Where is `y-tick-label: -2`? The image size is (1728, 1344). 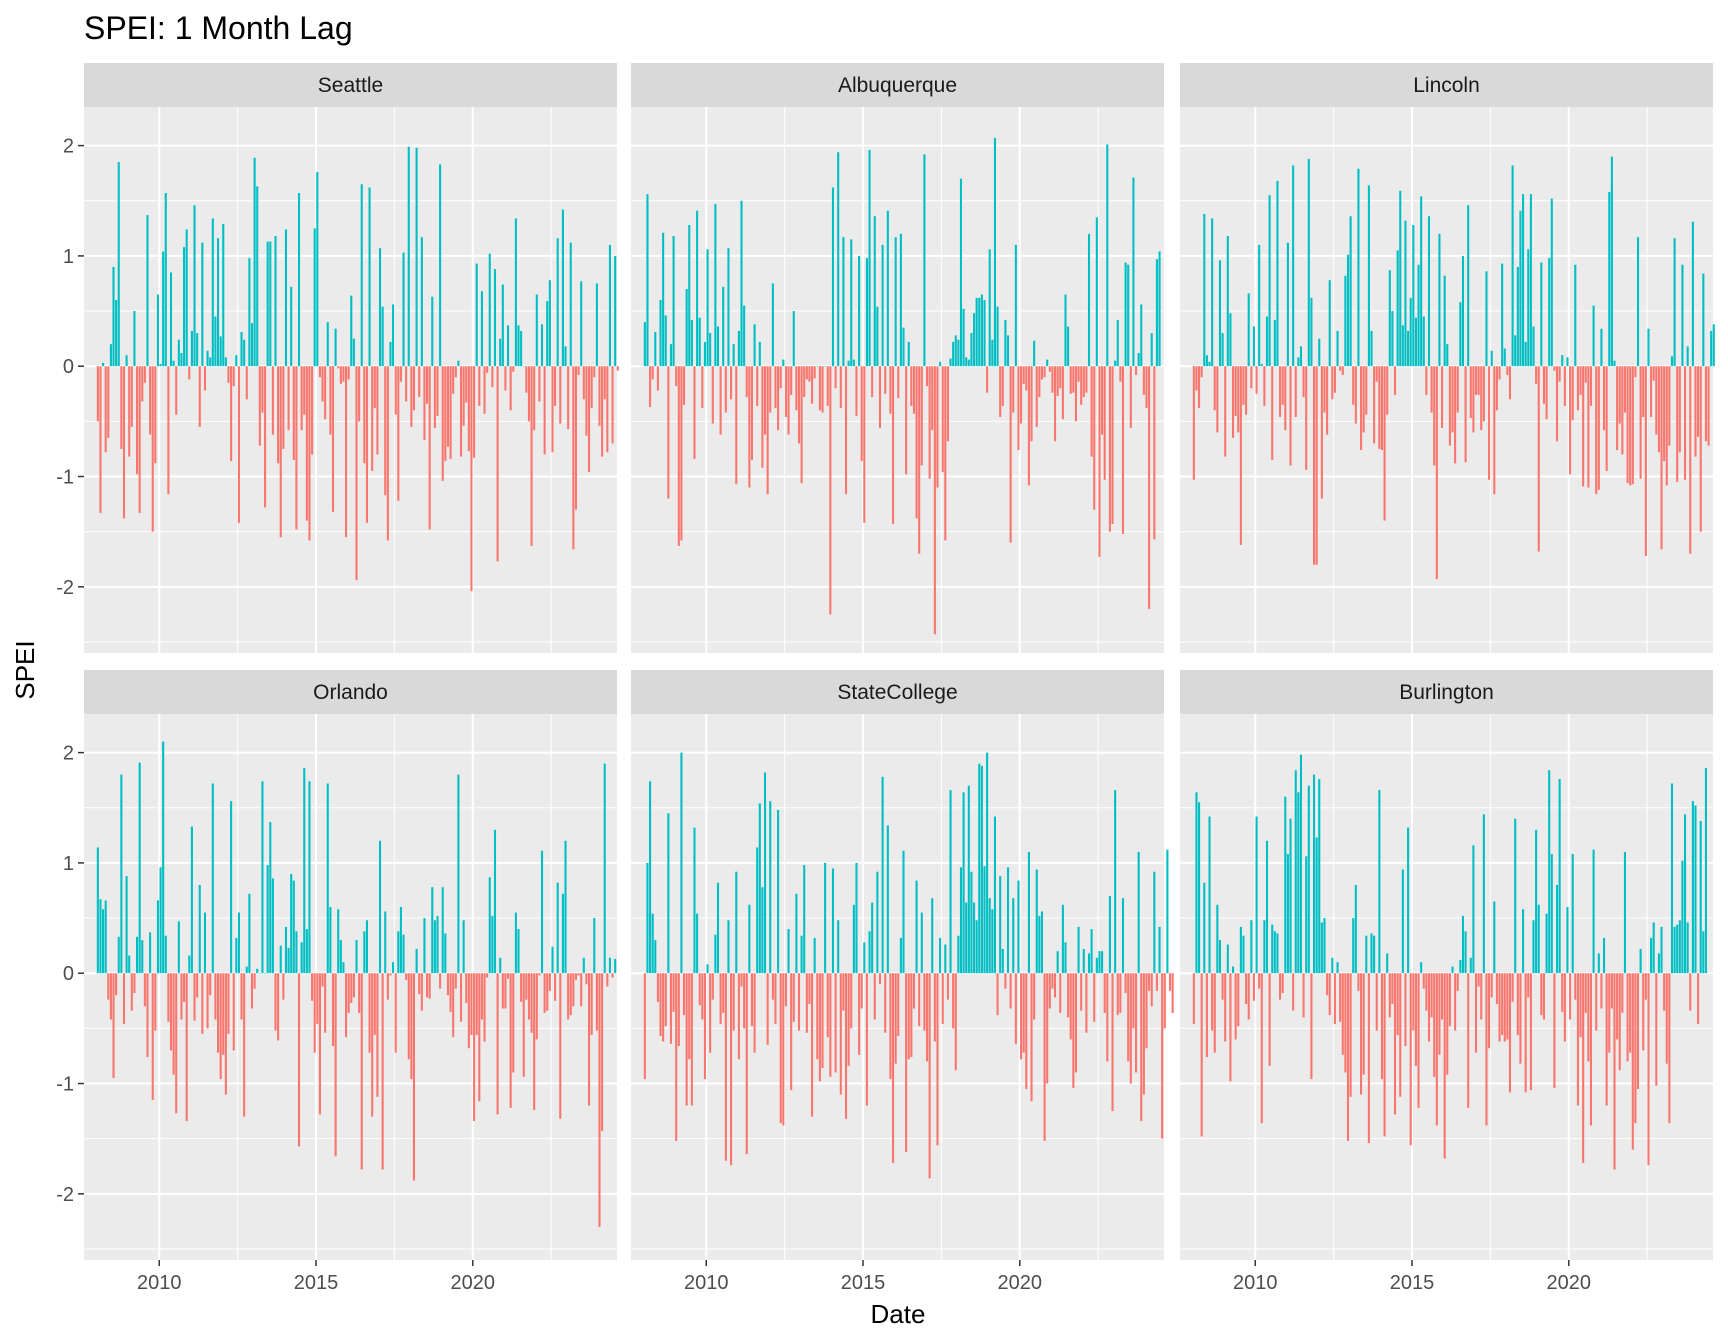 y-tick-label: -2 is located at coordinates (65, 1195).